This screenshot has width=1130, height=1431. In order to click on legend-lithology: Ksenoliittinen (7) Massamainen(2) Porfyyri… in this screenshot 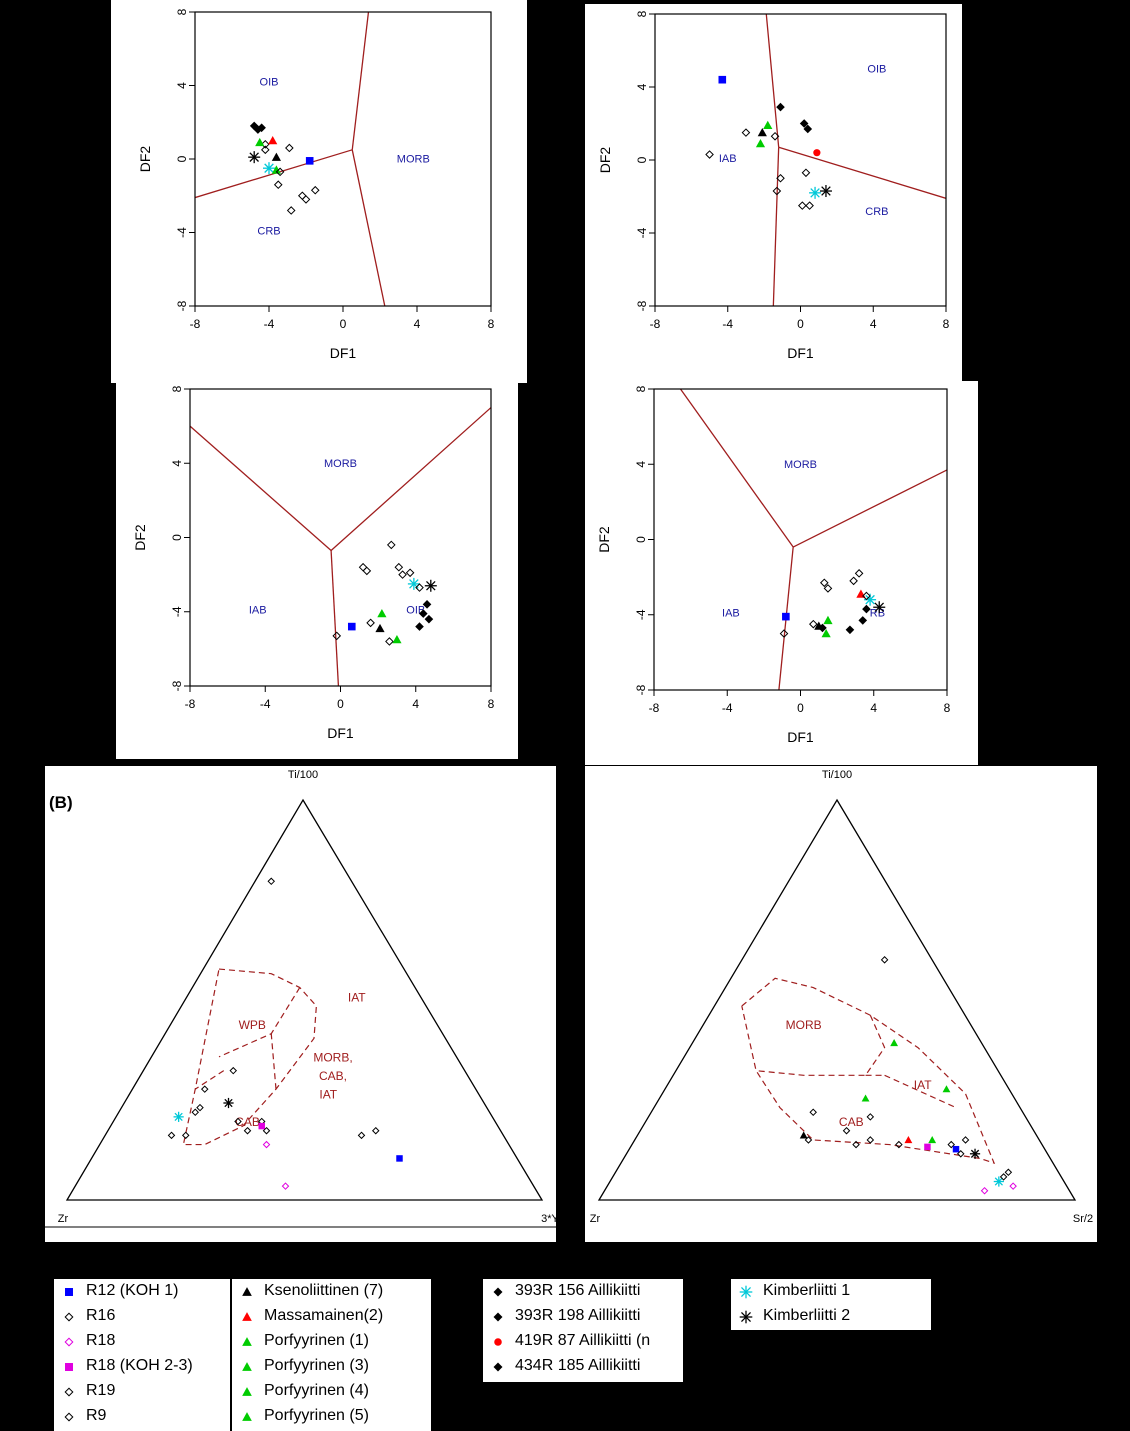, I will do `click(331, 1355)`.